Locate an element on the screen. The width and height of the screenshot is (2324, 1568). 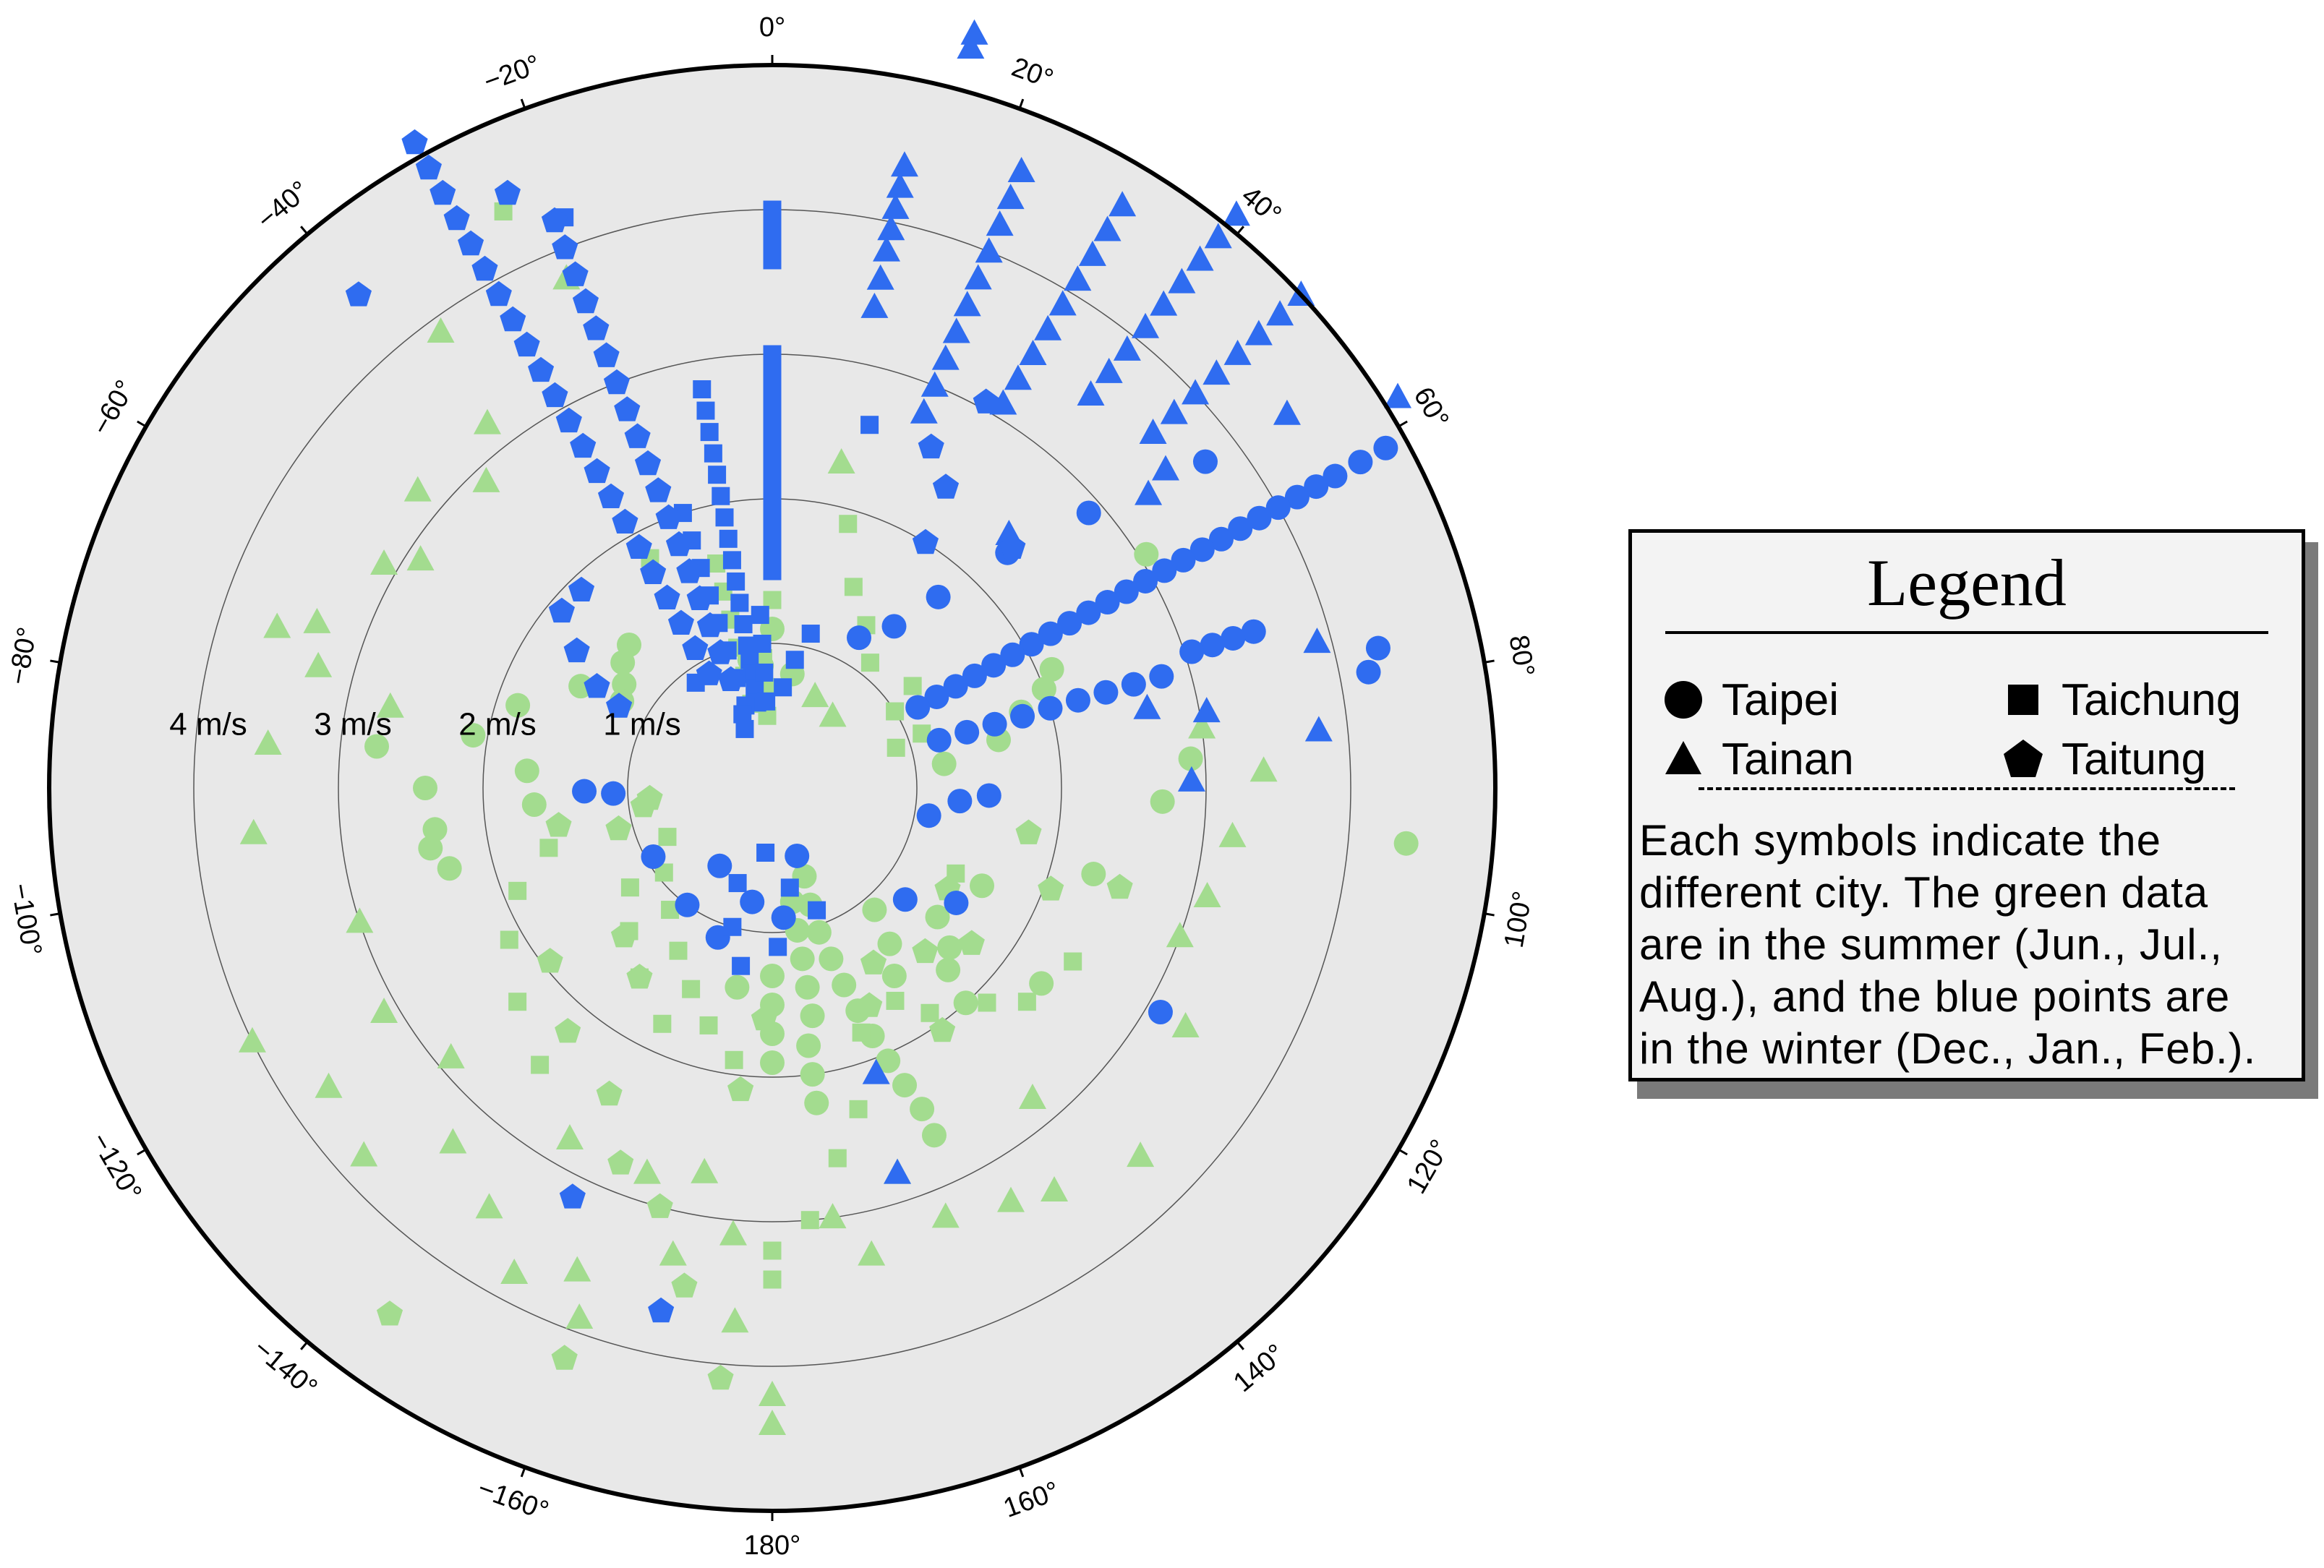
angle-tick-label: 120° is located at coordinates (1428, 1166).